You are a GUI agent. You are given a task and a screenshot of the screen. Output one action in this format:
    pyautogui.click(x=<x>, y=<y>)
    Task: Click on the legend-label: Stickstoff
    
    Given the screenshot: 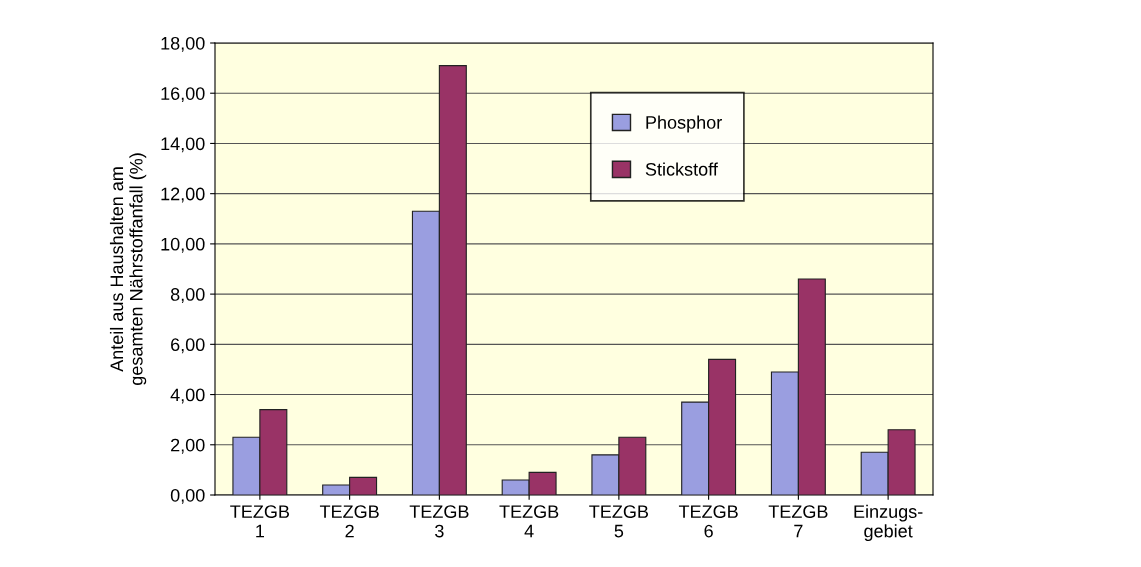 What is the action you would take?
    pyautogui.click(x=681, y=169)
    